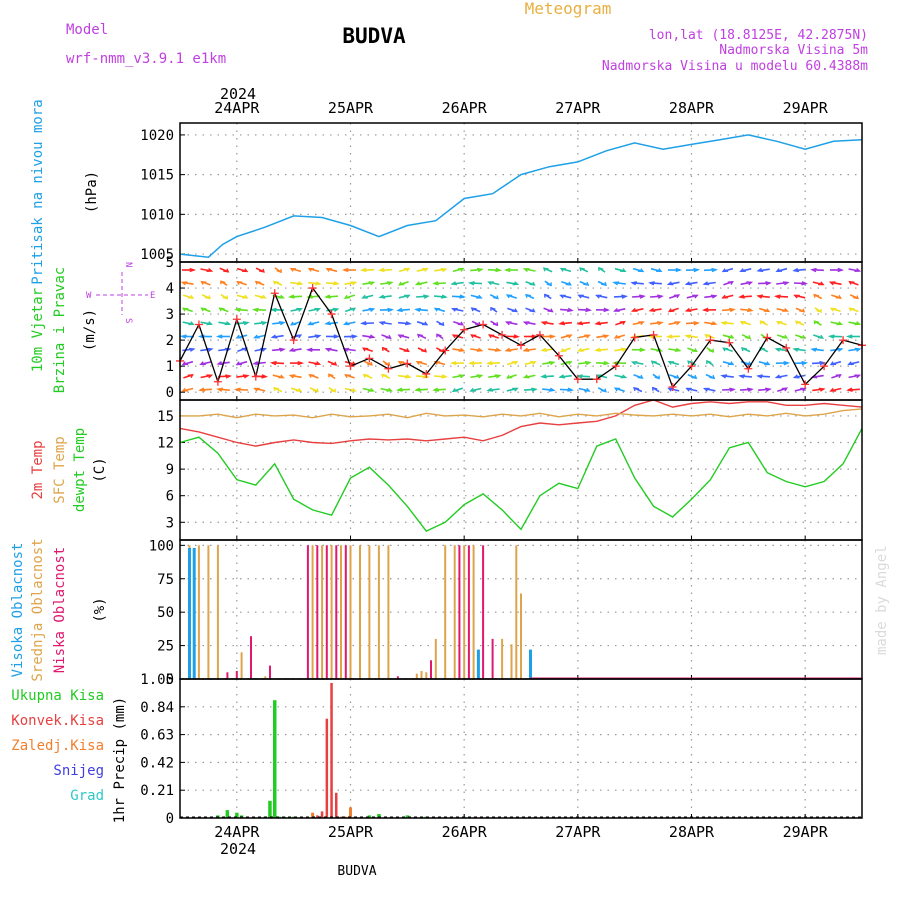 The width and height of the screenshot is (900, 900). Describe the element at coordinates (882, 600) in the screenshot. I see `credit-label: made by Angel` at that location.